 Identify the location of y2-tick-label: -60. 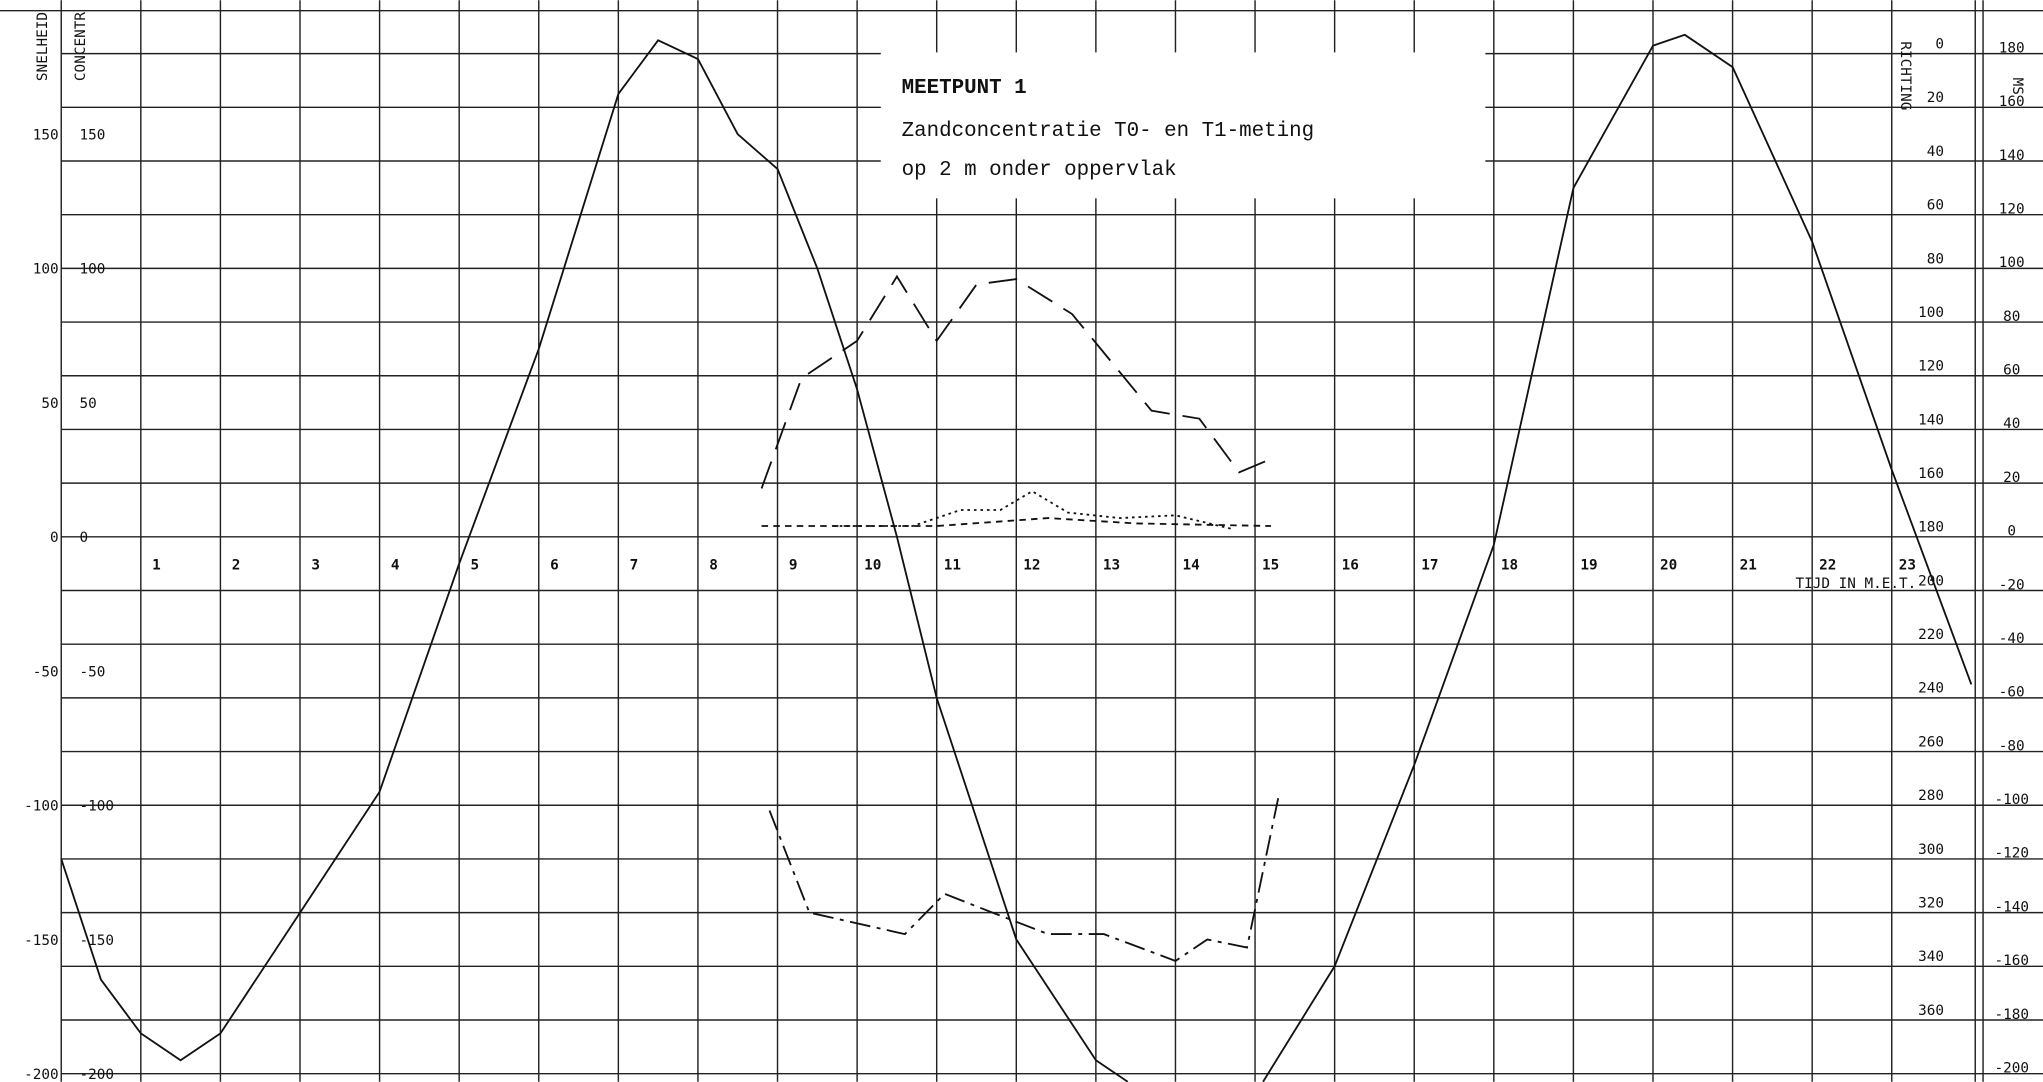
(2012, 693).